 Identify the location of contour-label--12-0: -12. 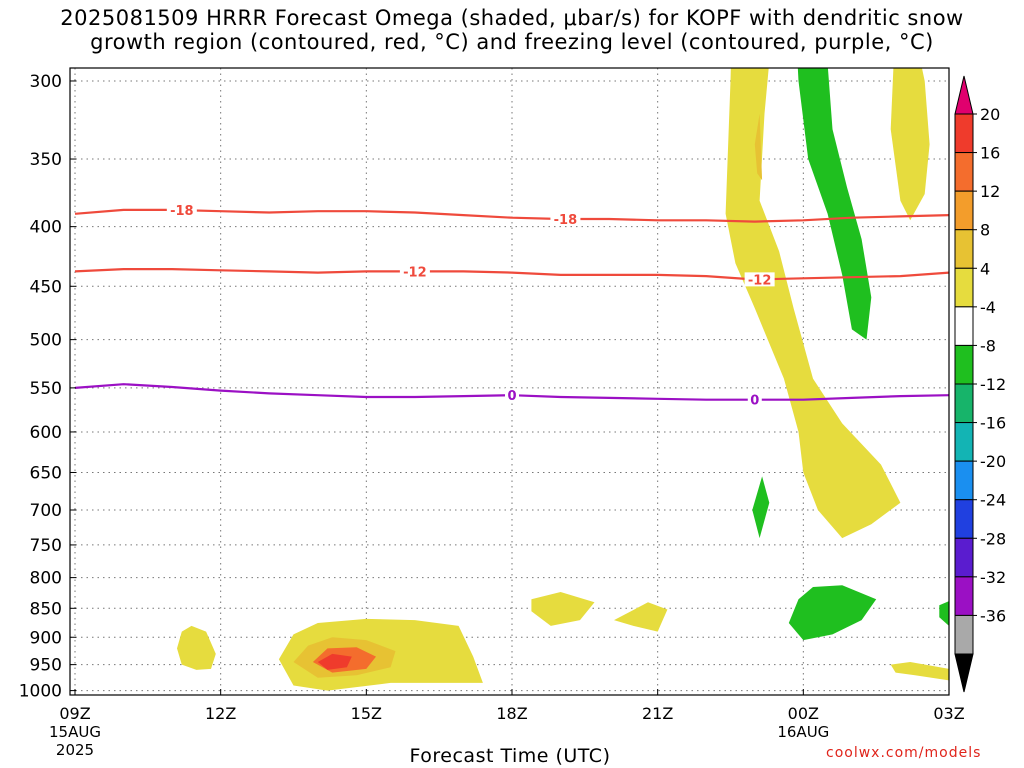
(415, 272).